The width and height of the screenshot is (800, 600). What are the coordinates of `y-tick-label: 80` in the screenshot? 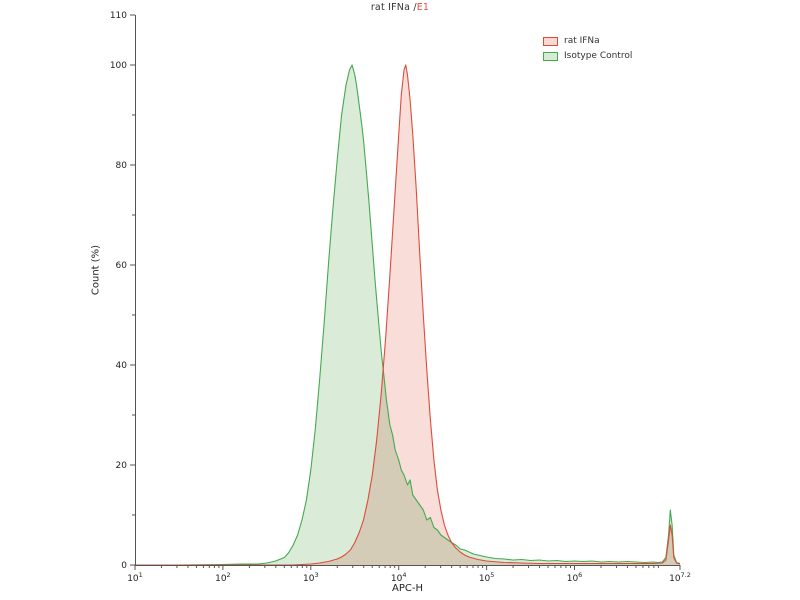 It's located at (122, 166).